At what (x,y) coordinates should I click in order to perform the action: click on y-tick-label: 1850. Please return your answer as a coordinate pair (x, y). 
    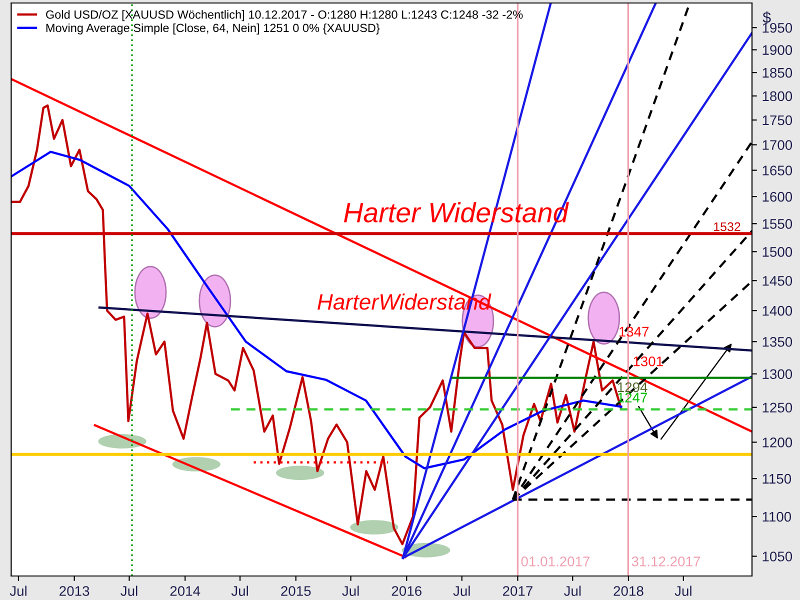
    Looking at the image, I should click on (777, 73).